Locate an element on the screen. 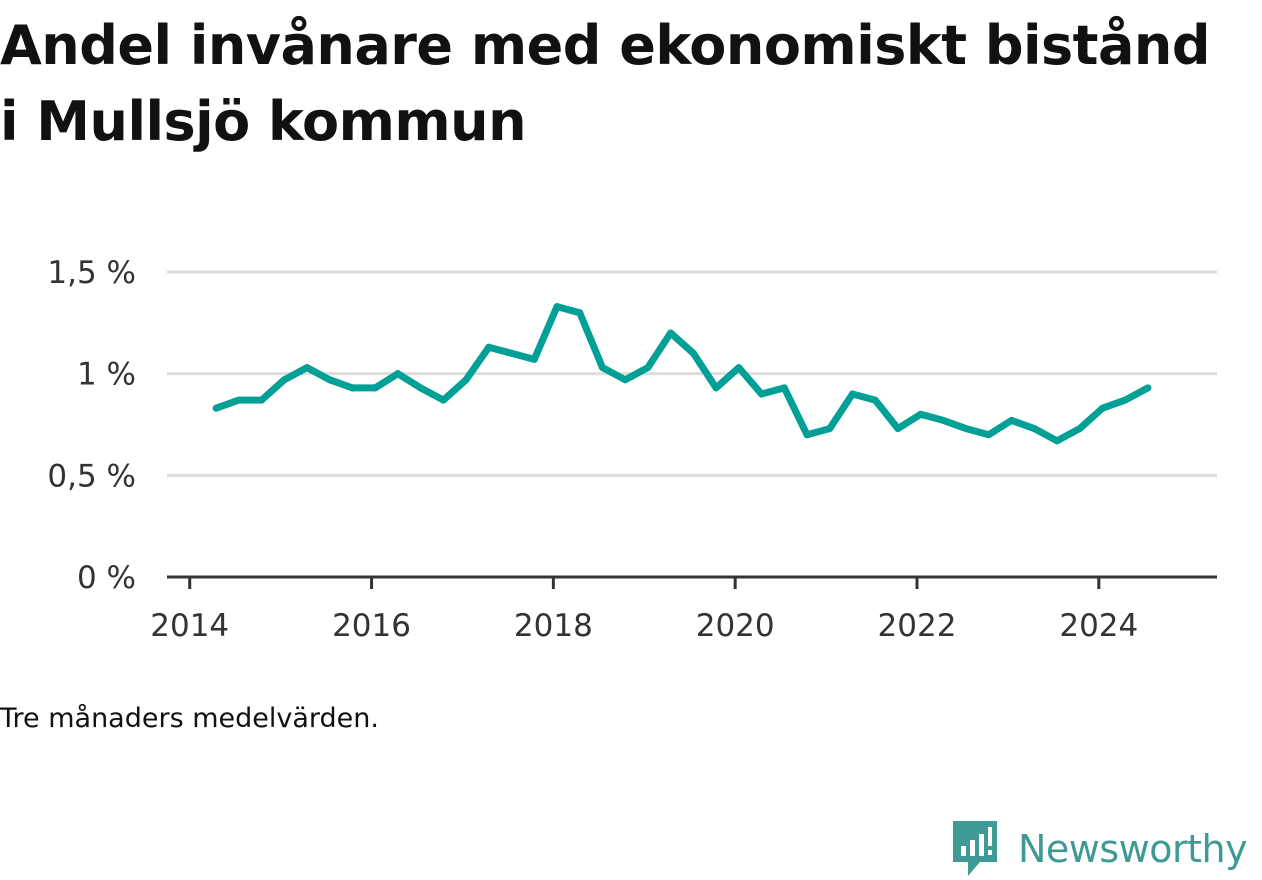  y-tick-label: 0 % is located at coordinates (106, 578).